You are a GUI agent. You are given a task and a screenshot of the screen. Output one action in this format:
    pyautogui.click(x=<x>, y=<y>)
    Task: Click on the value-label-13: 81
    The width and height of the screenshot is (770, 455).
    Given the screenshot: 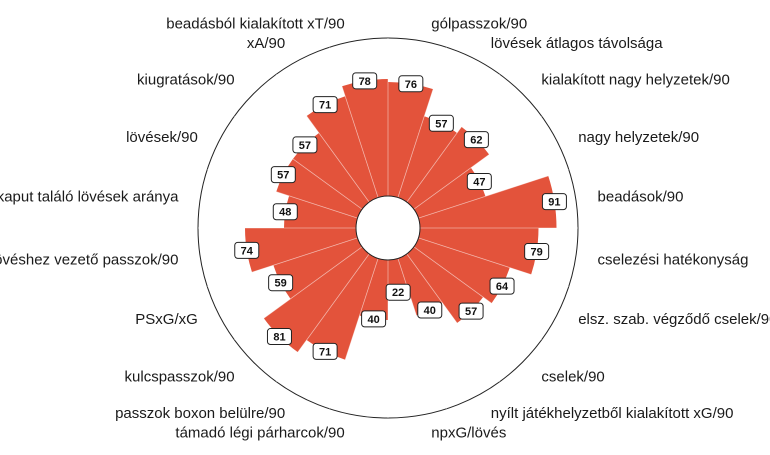 What is the action you would take?
    pyautogui.click(x=279, y=337)
    